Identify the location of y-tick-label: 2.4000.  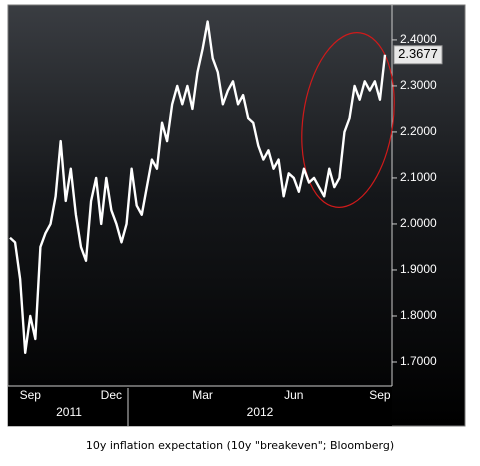
(418, 39).